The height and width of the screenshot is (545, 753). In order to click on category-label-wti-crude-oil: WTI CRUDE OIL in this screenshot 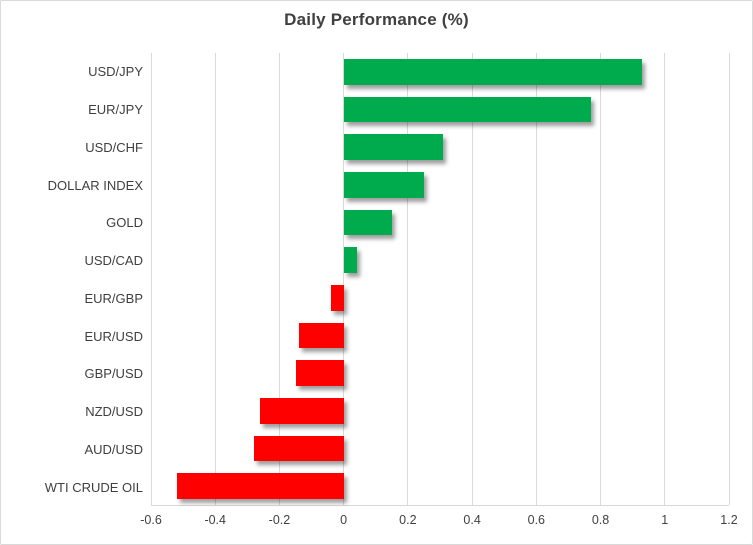, I will do `click(93, 487)`.